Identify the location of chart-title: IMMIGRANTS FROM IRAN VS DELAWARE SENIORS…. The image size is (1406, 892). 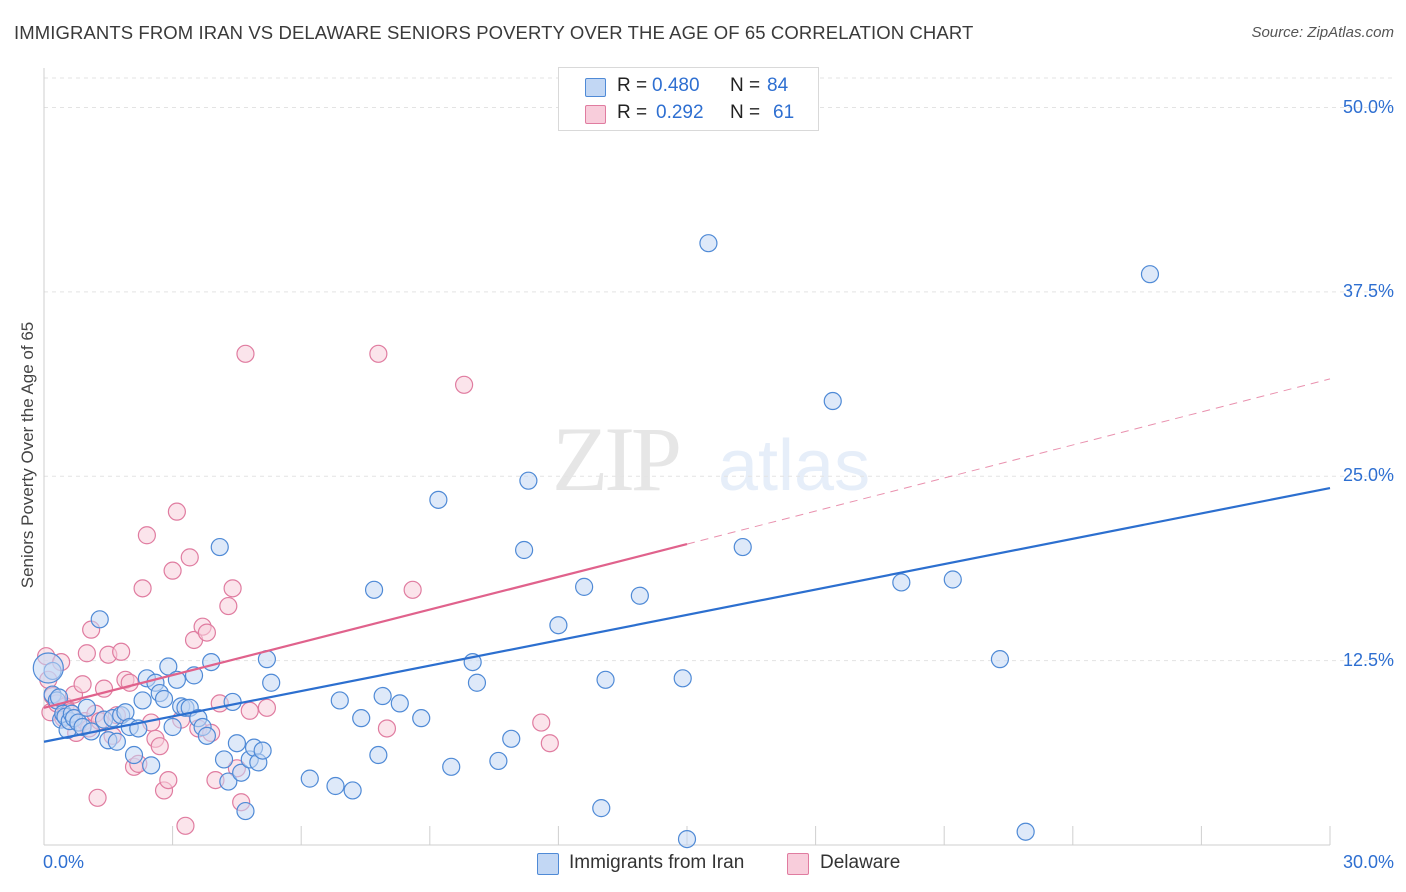
(494, 32).